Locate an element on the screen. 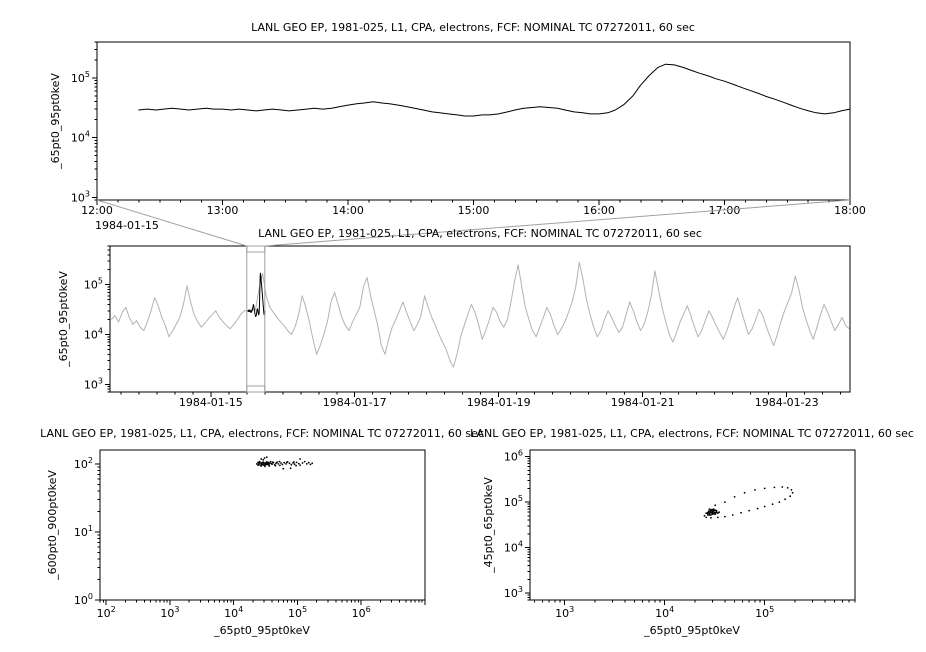 The width and height of the screenshot is (926, 652). tick-label: 12:00 is located at coordinates (97, 210).